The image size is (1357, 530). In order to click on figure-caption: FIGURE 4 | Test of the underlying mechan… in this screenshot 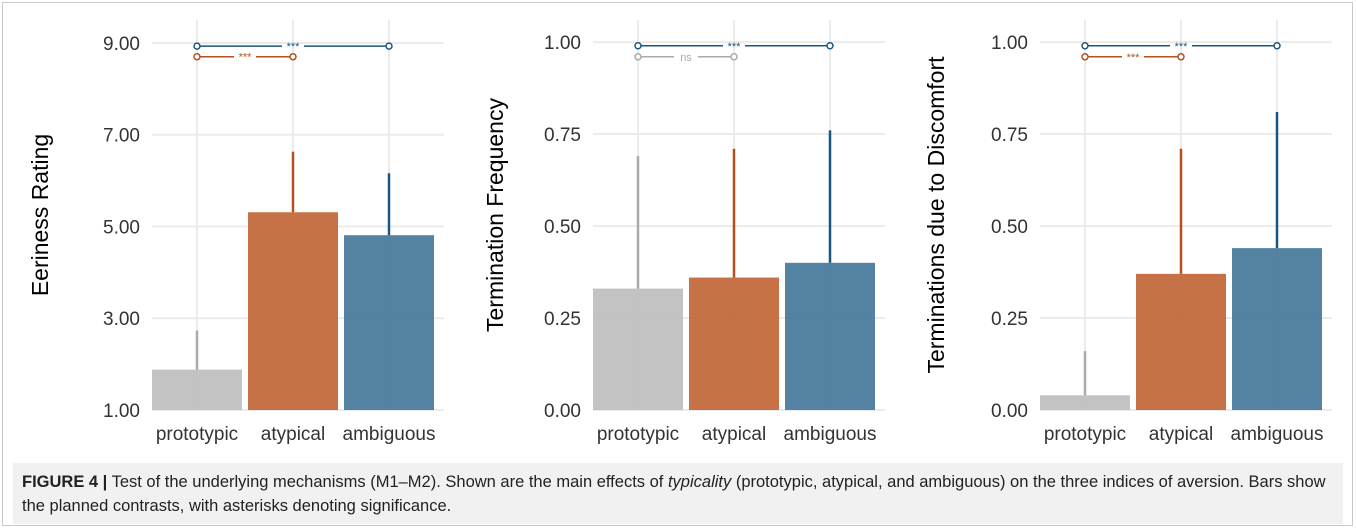, I will do `click(678, 493)`.